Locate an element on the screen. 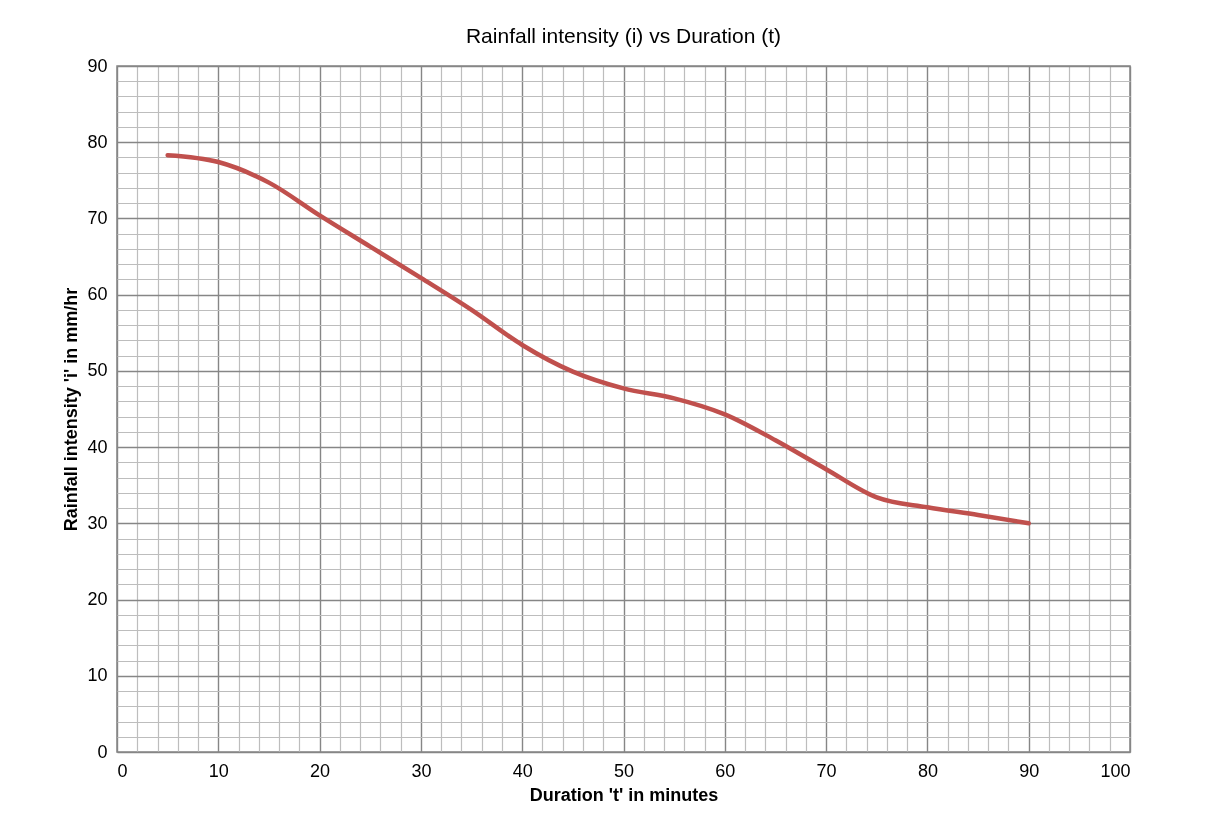 The height and width of the screenshot is (832, 1211). chart-title: Rainfall intensity (i) vs Duration (t) is located at coordinates (623, 35).